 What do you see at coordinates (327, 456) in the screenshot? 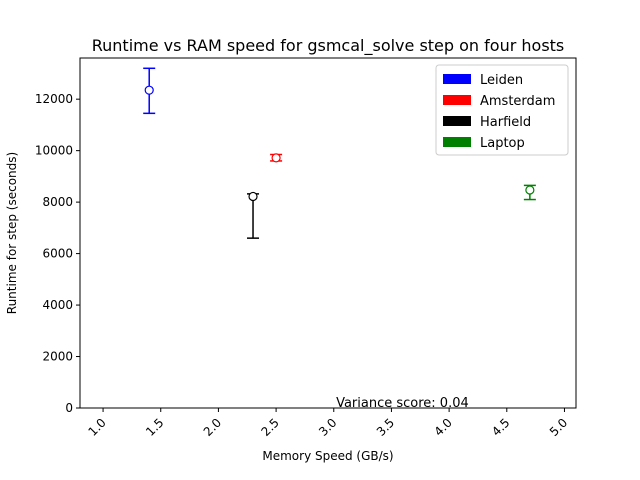
I see `x-axis-label: Memory Speed (GB/s)` at bounding box center [327, 456].